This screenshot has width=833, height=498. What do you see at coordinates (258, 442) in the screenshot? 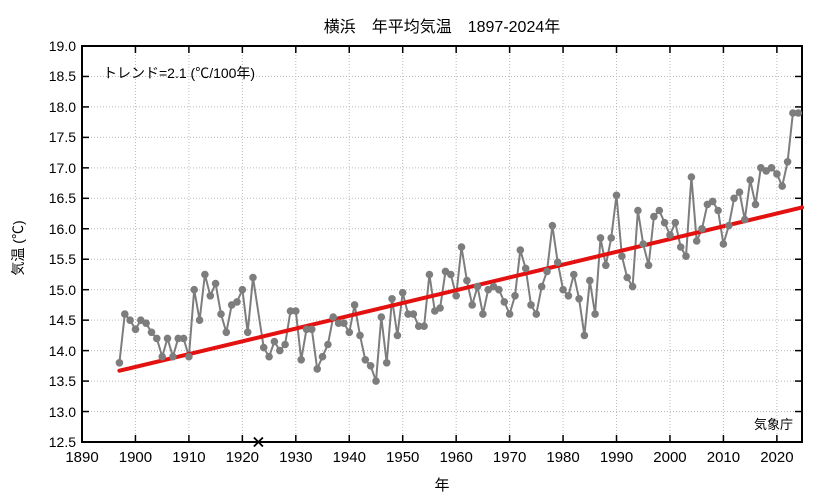
I see `missing-data-marker` at bounding box center [258, 442].